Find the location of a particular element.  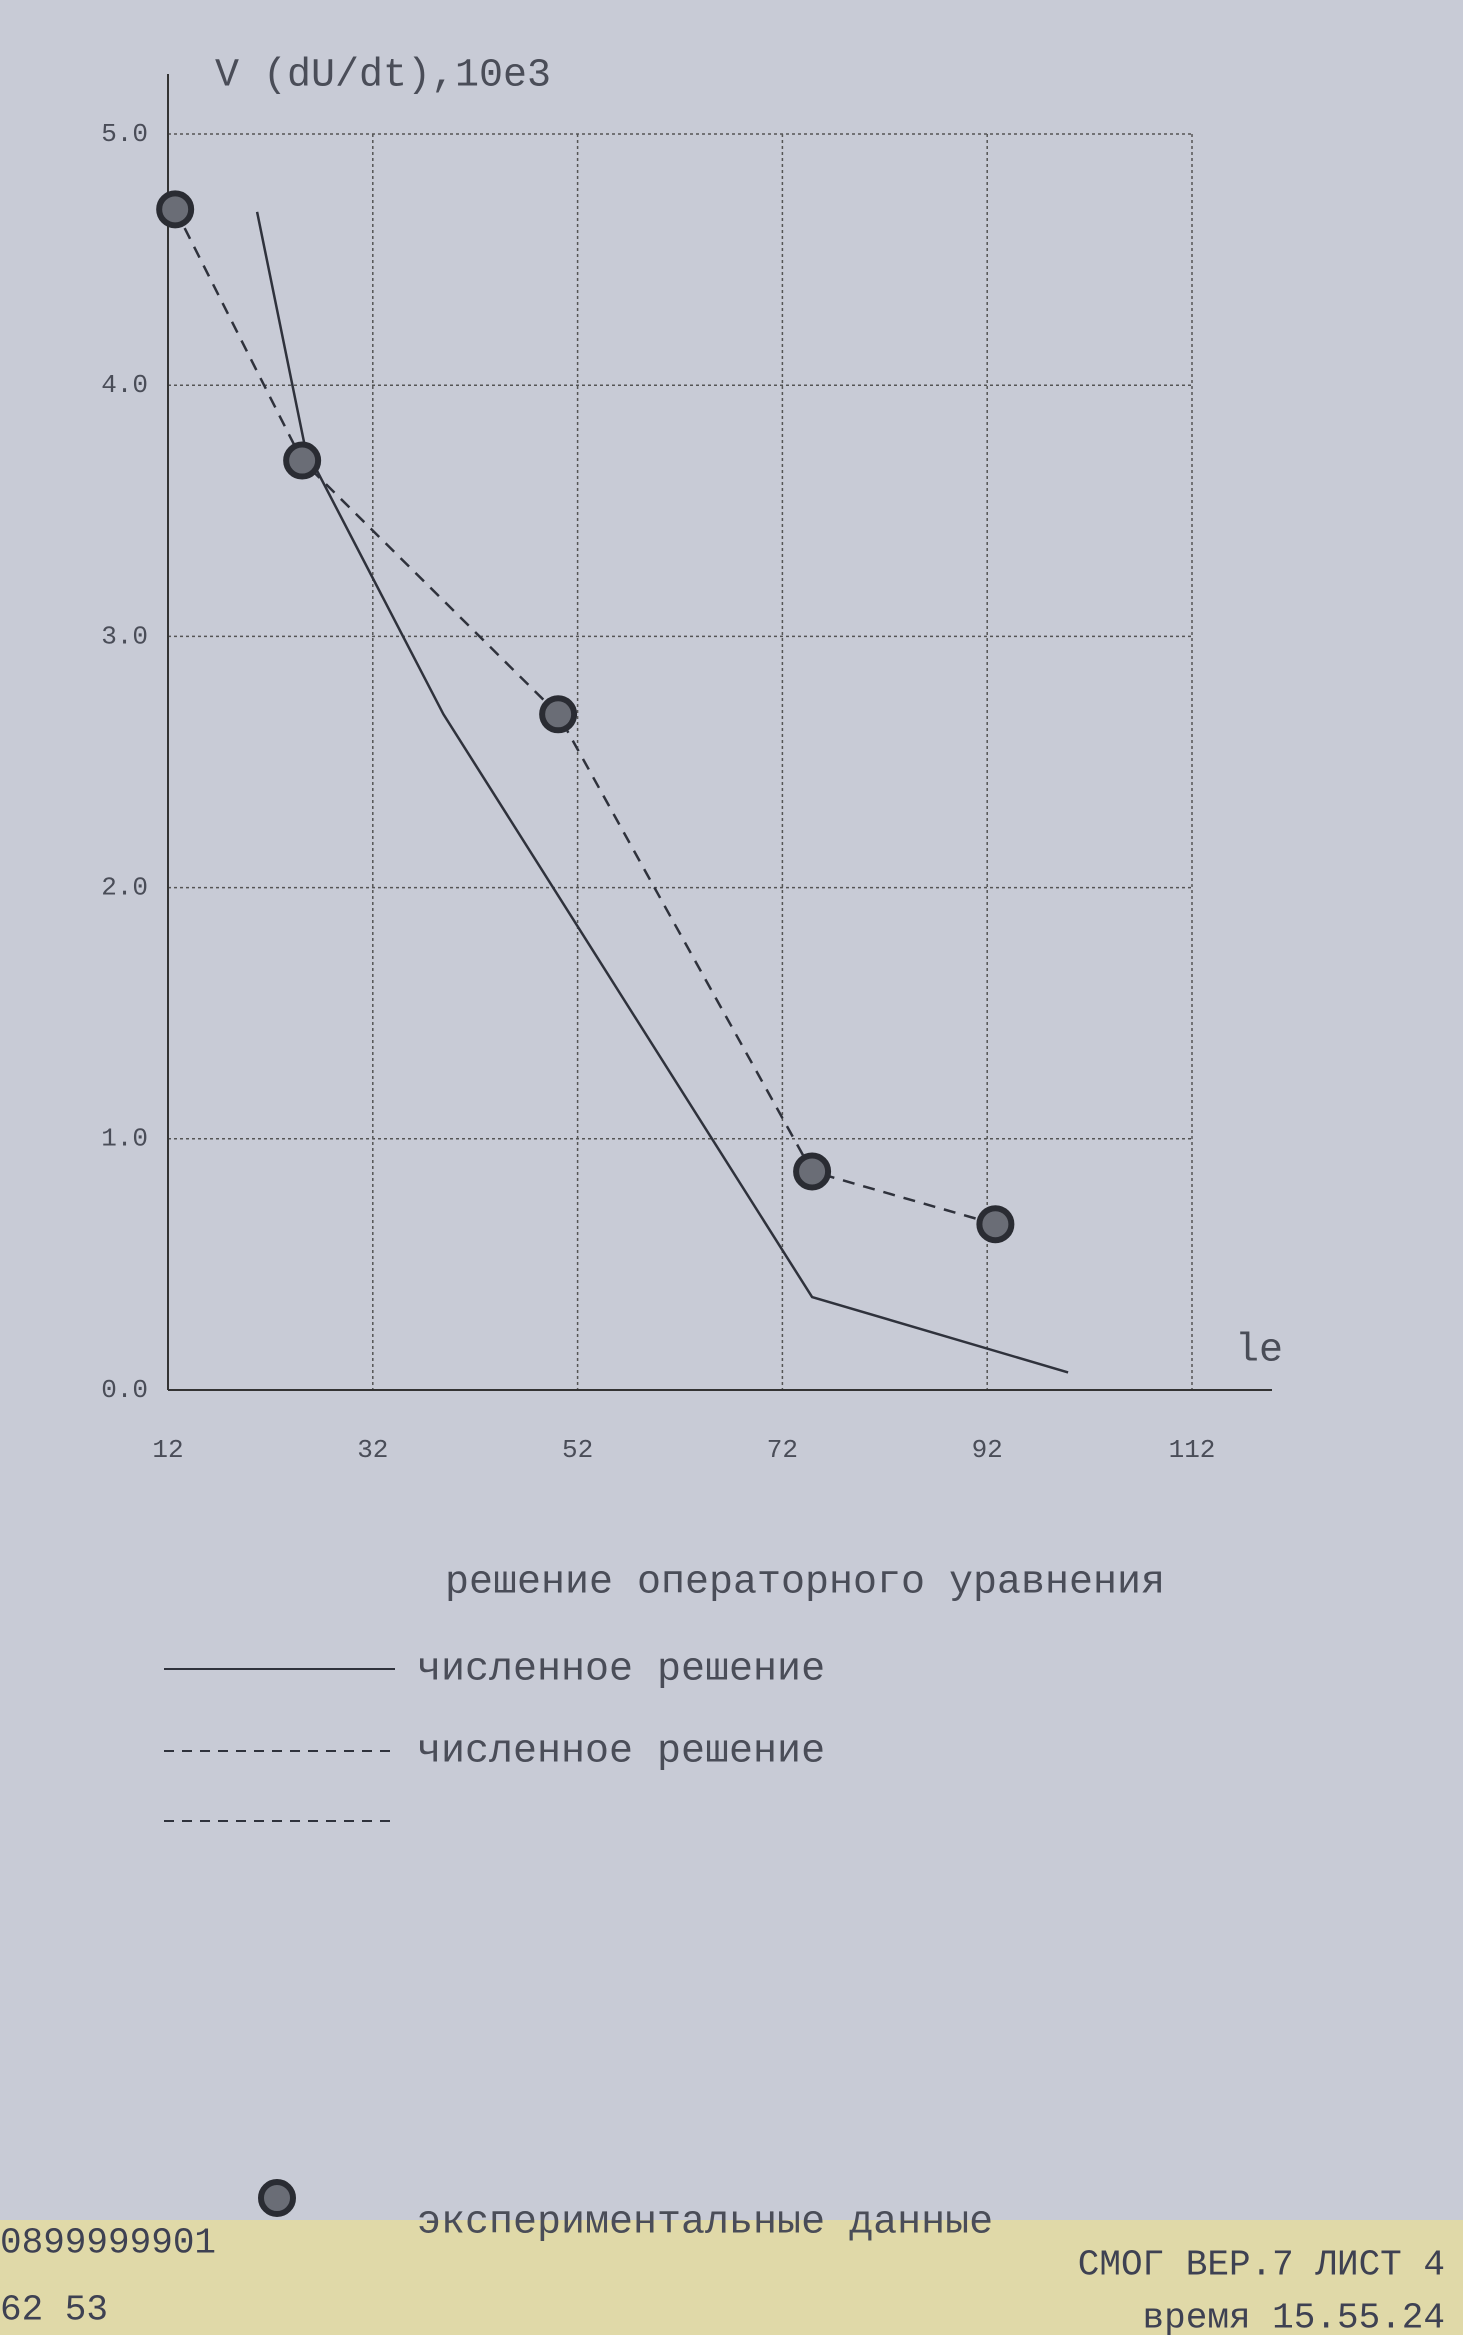

y-tick-label: 2.0 is located at coordinates (124, 887).